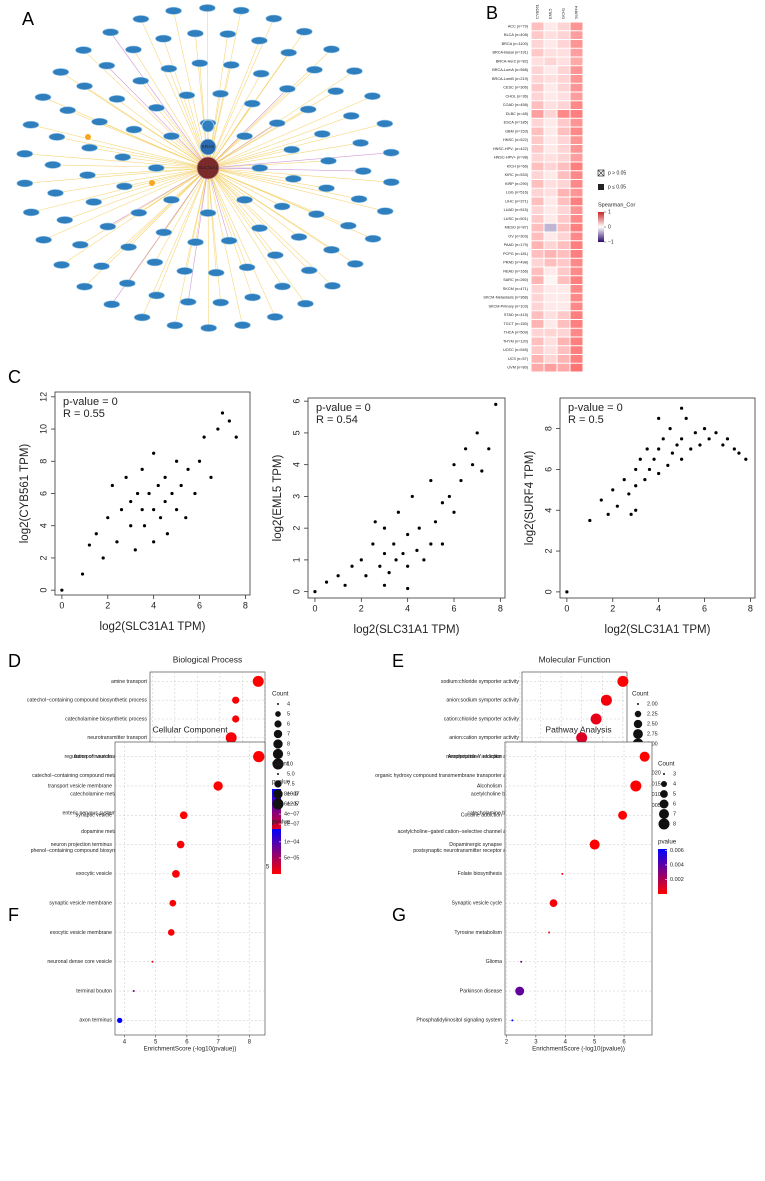 The height and width of the screenshot is (1181, 765). I want to click on row-label: KIRP (n=290), so click(517, 184).